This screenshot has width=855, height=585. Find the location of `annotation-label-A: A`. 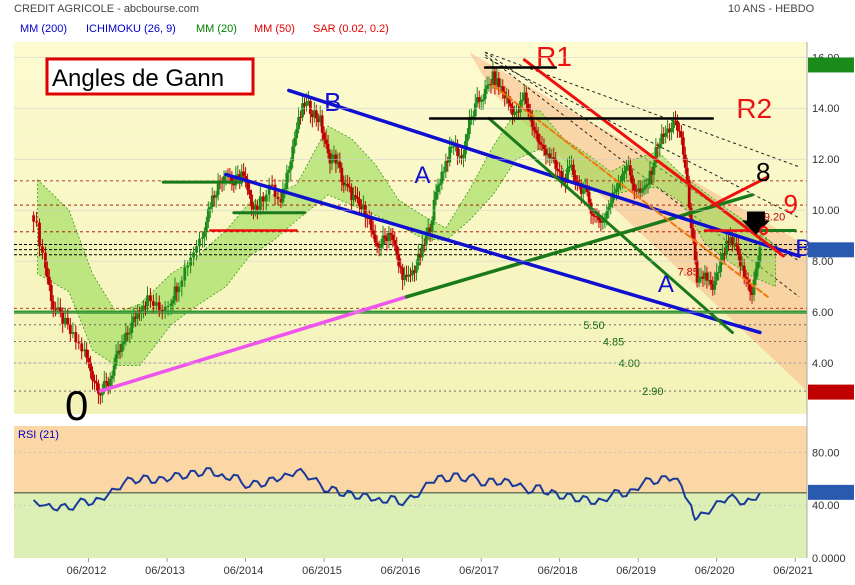

annotation-label-A: A is located at coordinates (422, 175).